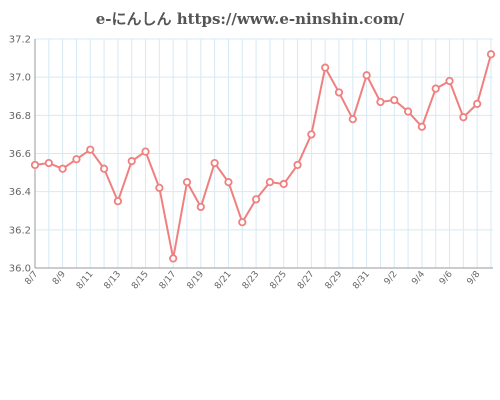  What do you see at coordinates (446, 278) in the screenshot?
I see `x-tick-label: 9/6` at bounding box center [446, 278].